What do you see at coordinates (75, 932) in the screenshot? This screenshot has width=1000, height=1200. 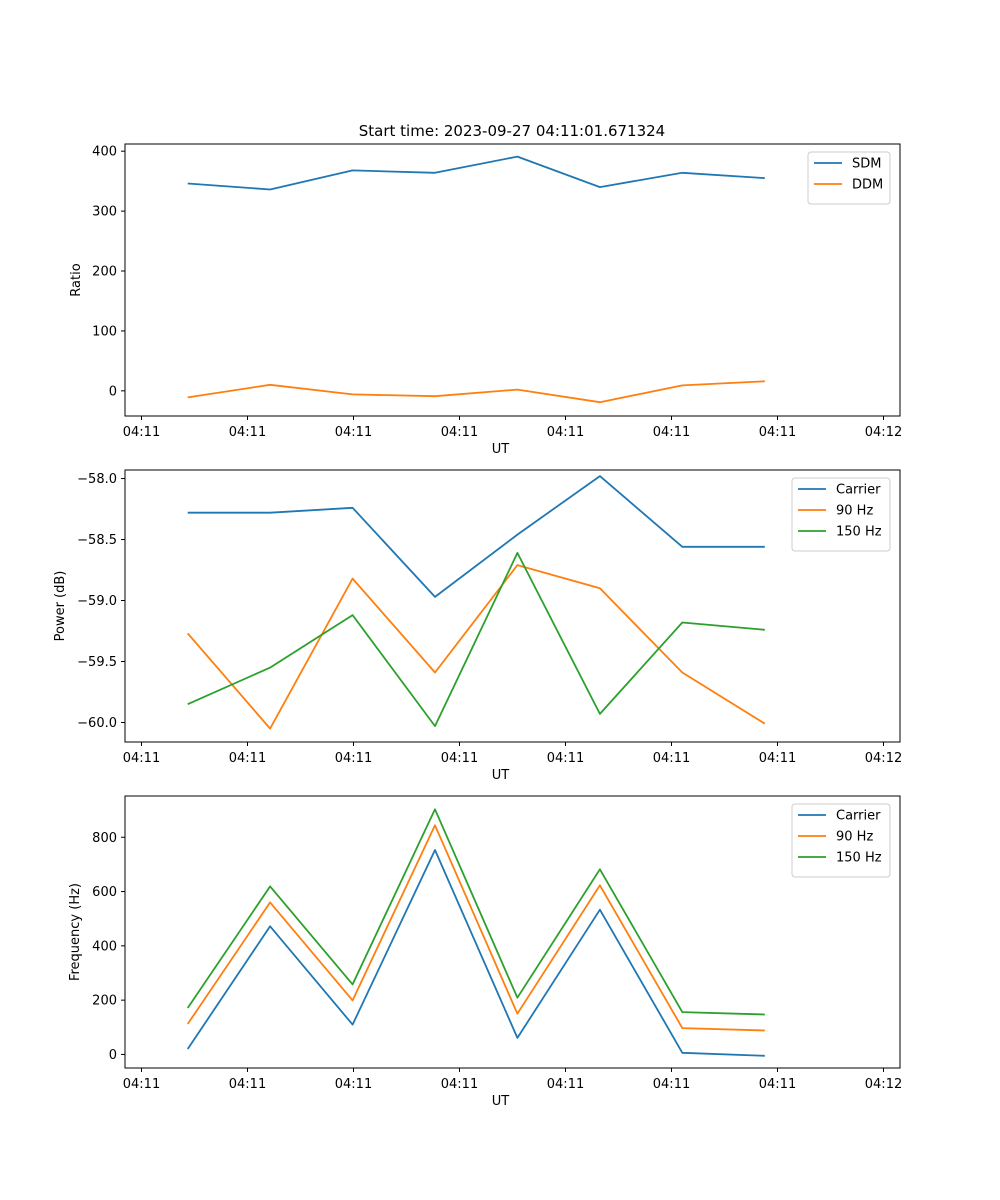 I see `y-axis-label: Frequency (Hz)` at bounding box center [75, 932].